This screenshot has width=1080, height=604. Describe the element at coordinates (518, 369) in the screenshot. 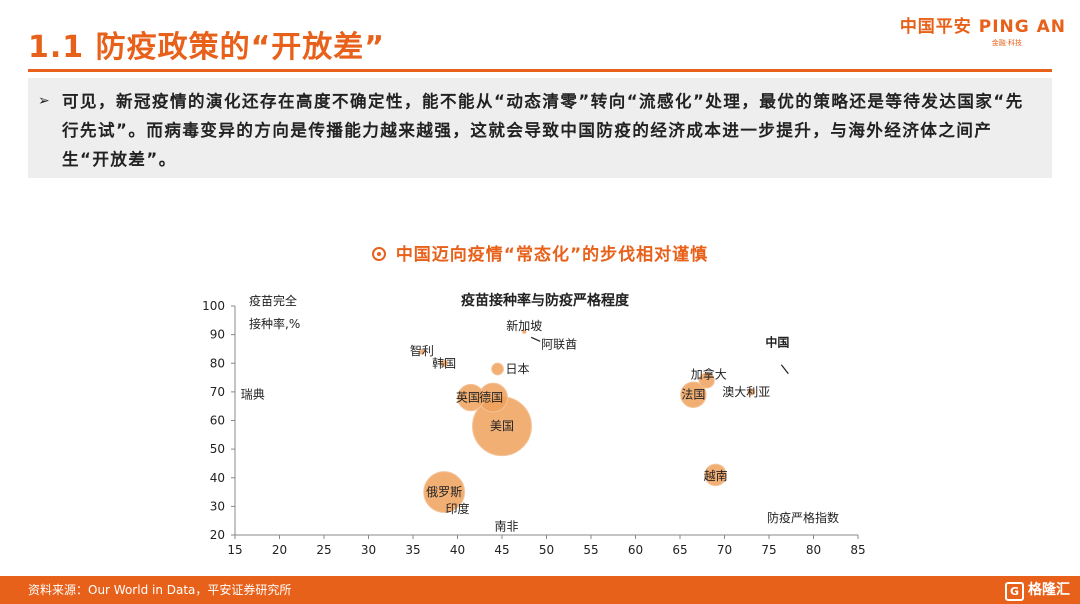

I see `point-label: 日本` at that location.